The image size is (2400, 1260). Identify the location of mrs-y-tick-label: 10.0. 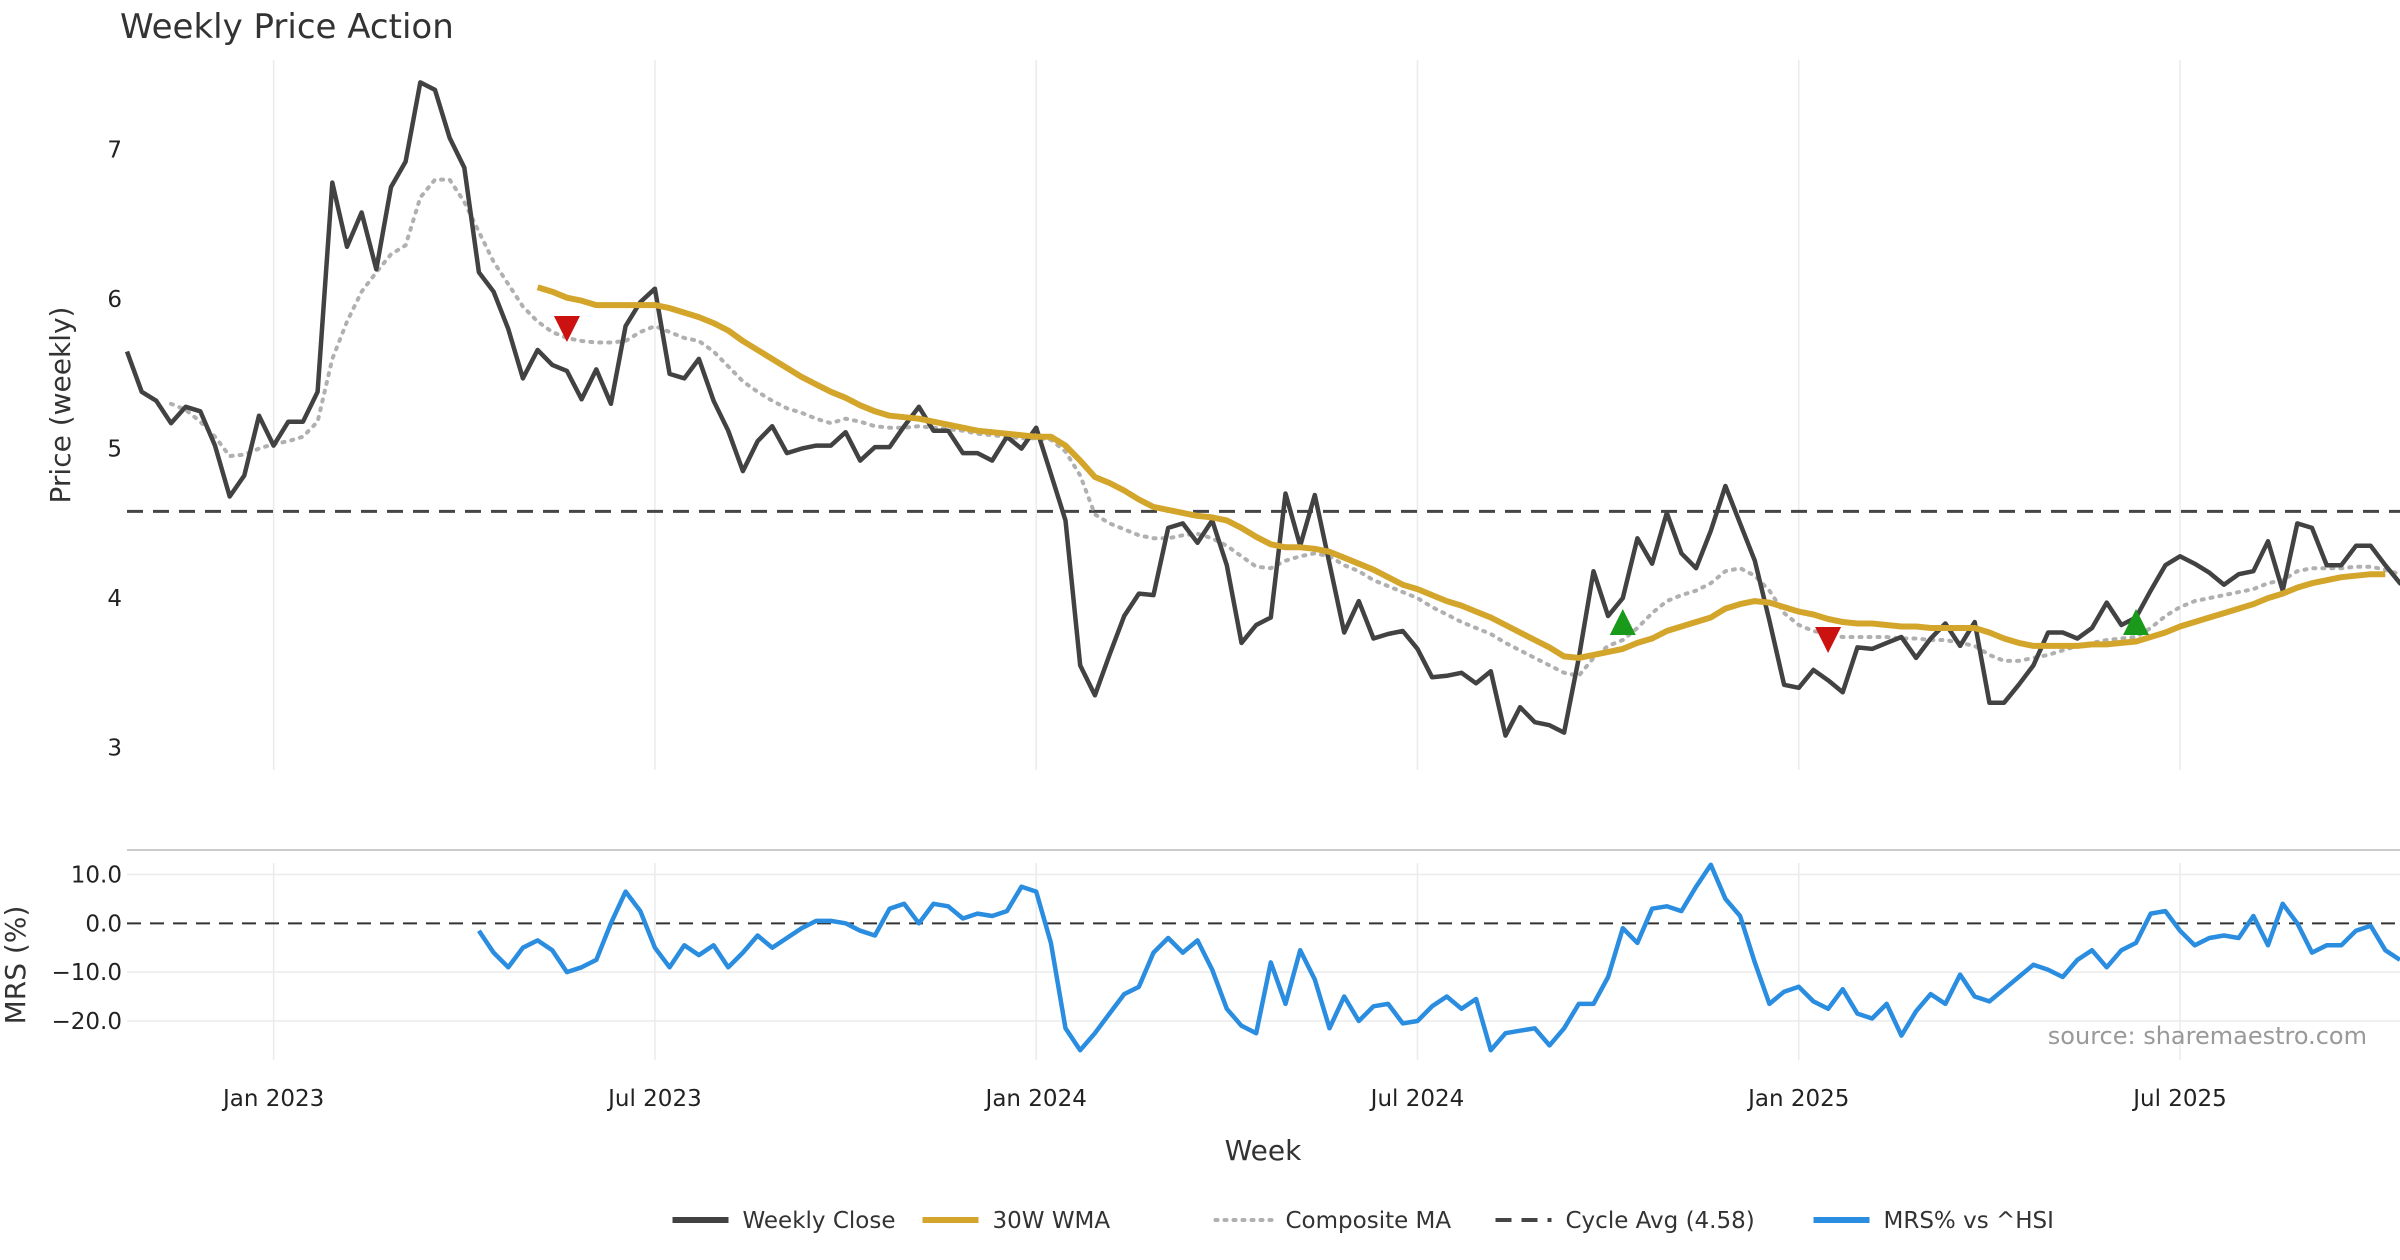
(96, 876).